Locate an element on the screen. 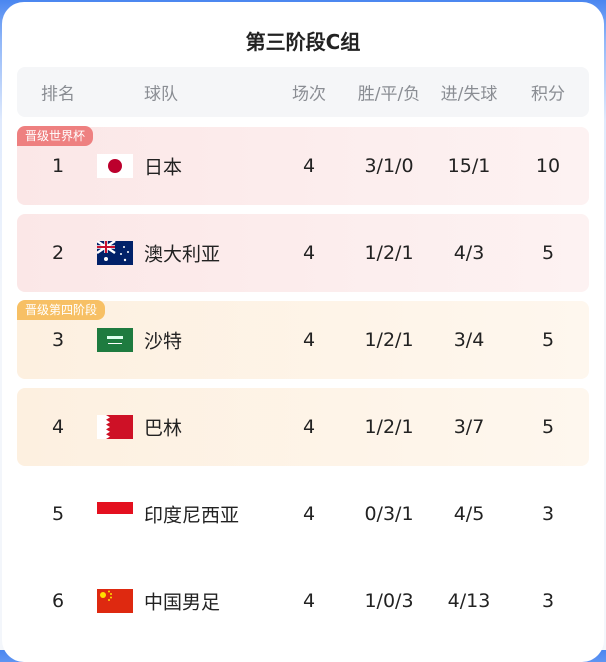 The height and width of the screenshot is (662, 606). table-row: 5 印度尼西亚 4 0/3/1 4/5 3 is located at coordinates (303, 514).